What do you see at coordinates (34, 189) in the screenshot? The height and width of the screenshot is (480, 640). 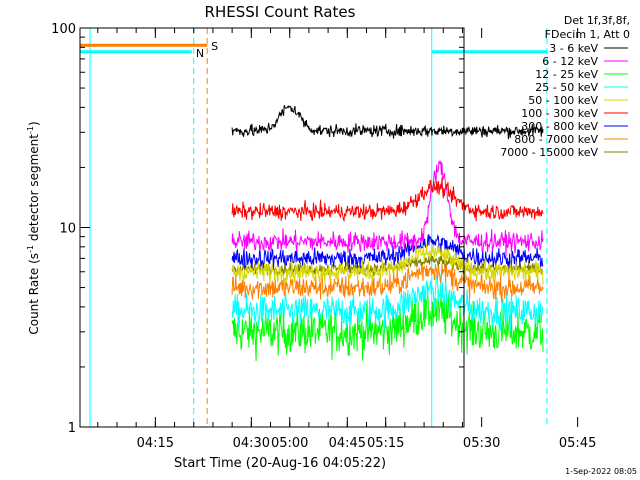 I see `y-label-part2: detector segment` at bounding box center [34, 189].